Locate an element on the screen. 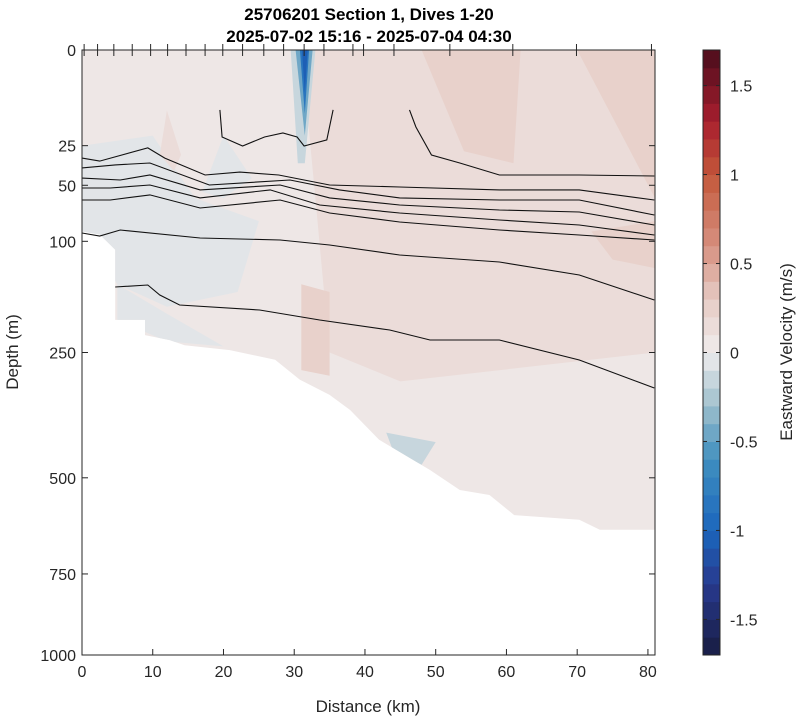 This screenshot has height=718, width=800. x-tick-label: 80 is located at coordinates (648, 672).